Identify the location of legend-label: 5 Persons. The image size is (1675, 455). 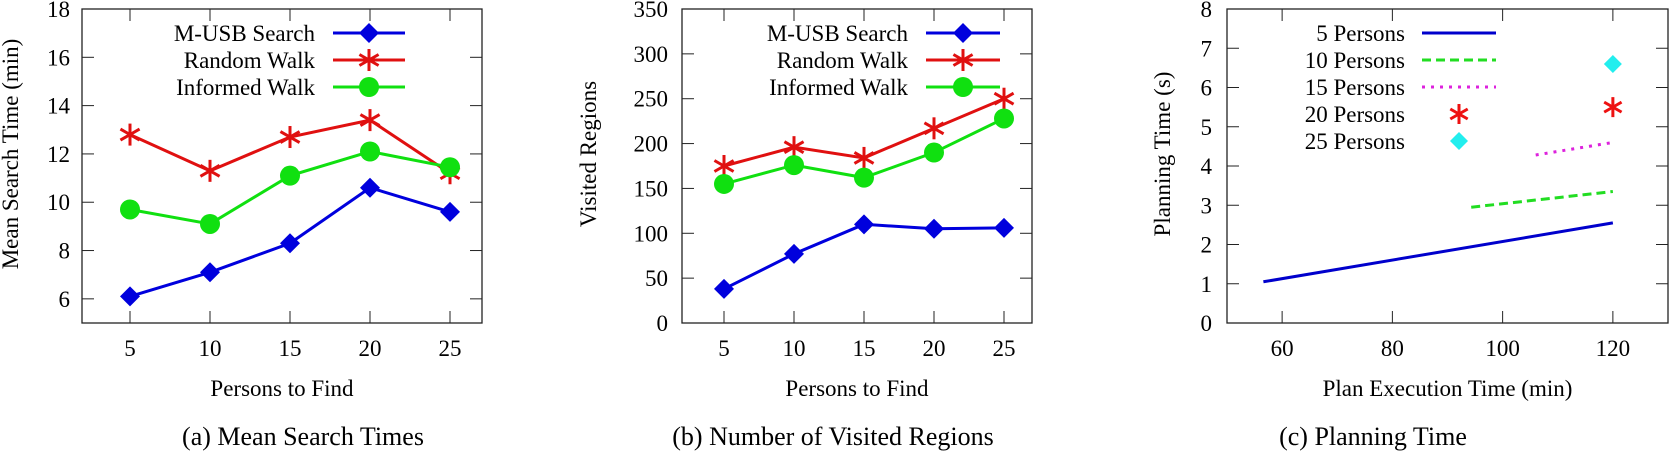
(1360, 33).